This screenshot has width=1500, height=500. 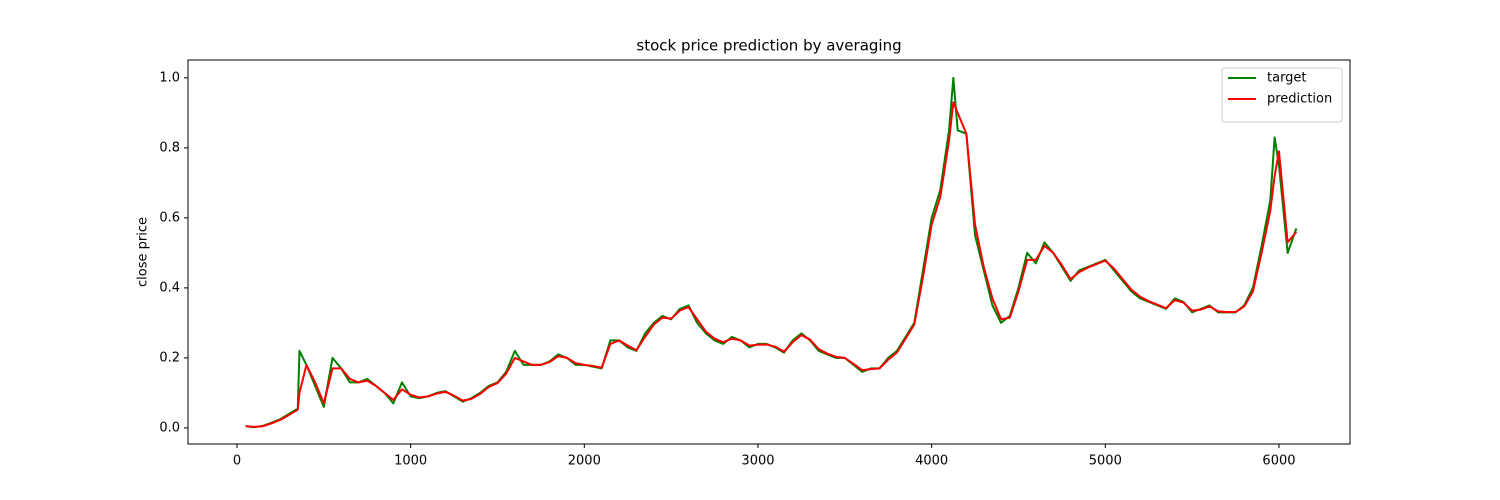 What do you see at coordinates (143, 252) in the screenshot?
I see `y-axis-label: close price` at bounding box center [143, 252].